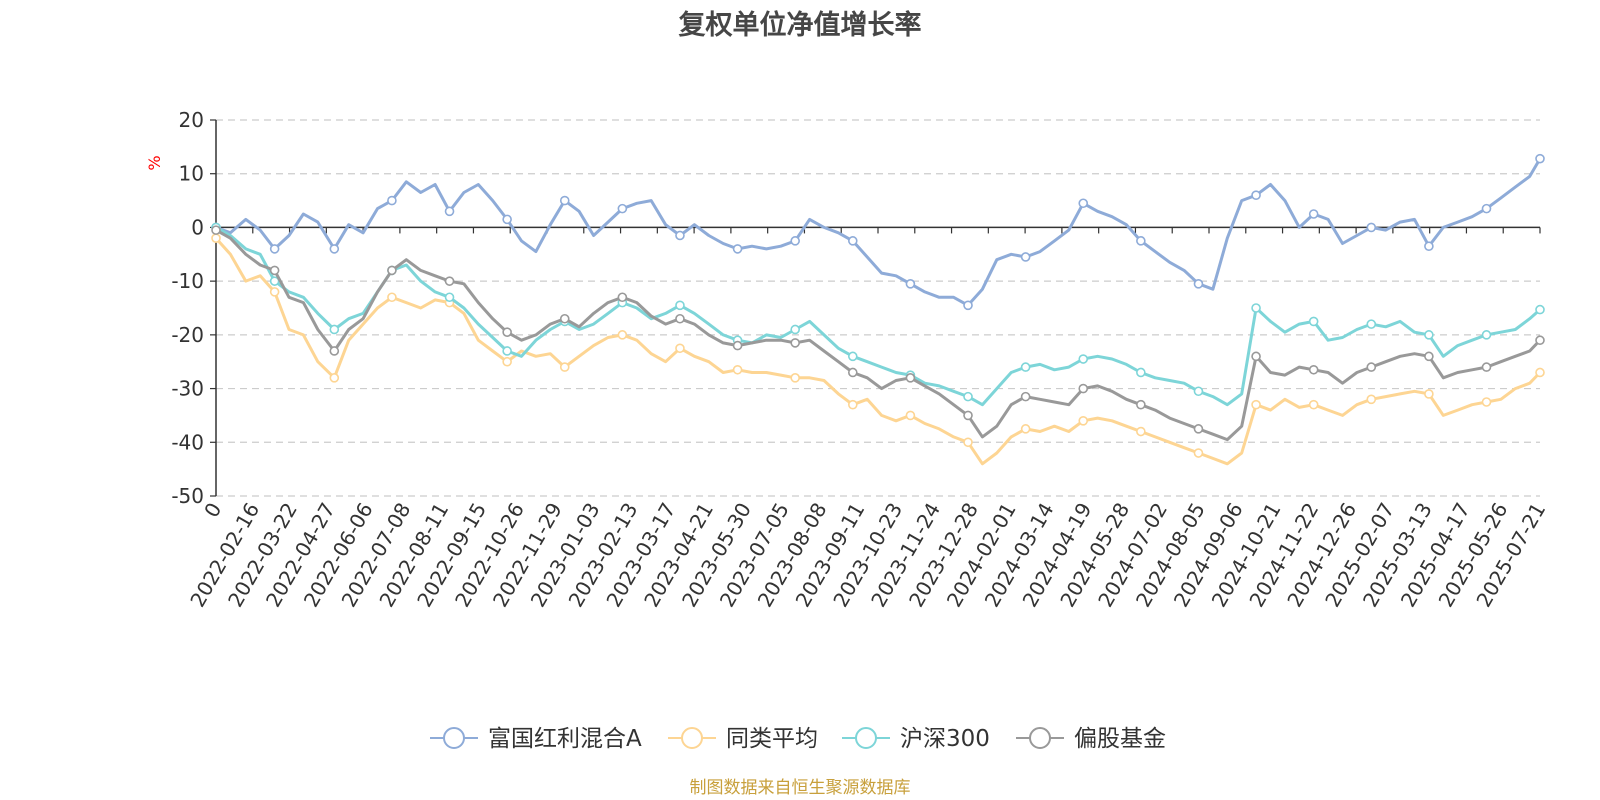  I want to click on legend-item: 富国红利混合A, so click(536, 739).